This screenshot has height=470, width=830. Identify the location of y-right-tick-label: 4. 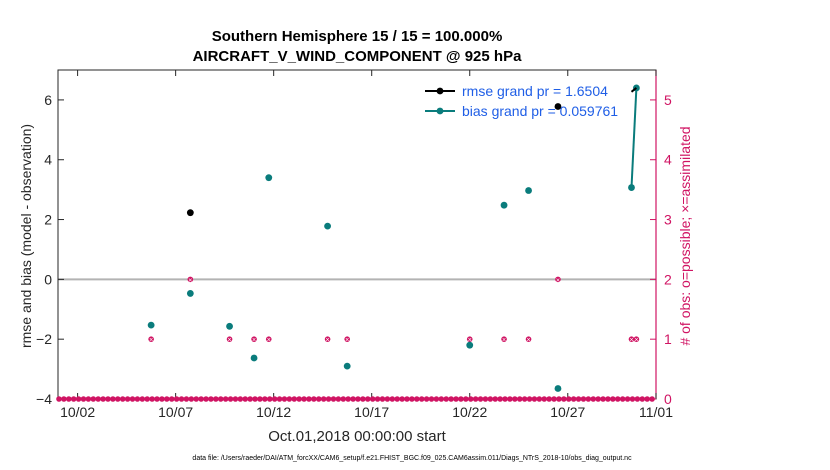
(668, 160).